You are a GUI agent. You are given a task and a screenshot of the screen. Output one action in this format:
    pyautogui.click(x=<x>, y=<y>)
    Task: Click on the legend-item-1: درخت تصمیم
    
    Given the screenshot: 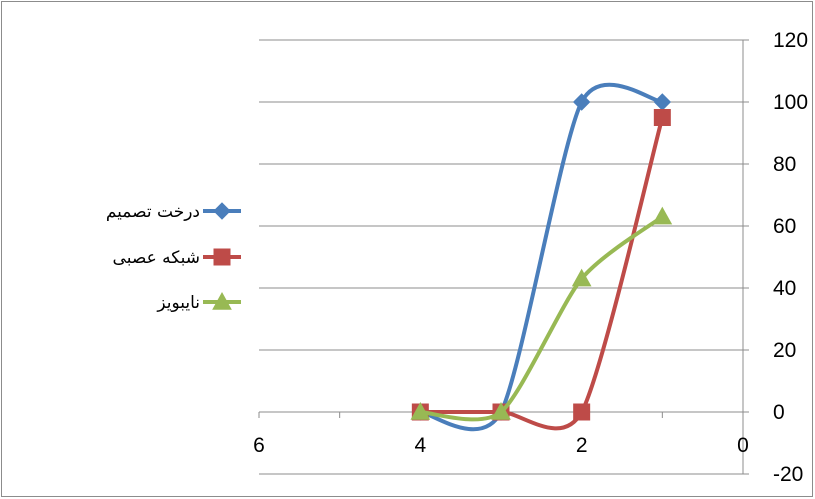 What is the action you would take?
    pyautogui.click(x=173, y=212)
    